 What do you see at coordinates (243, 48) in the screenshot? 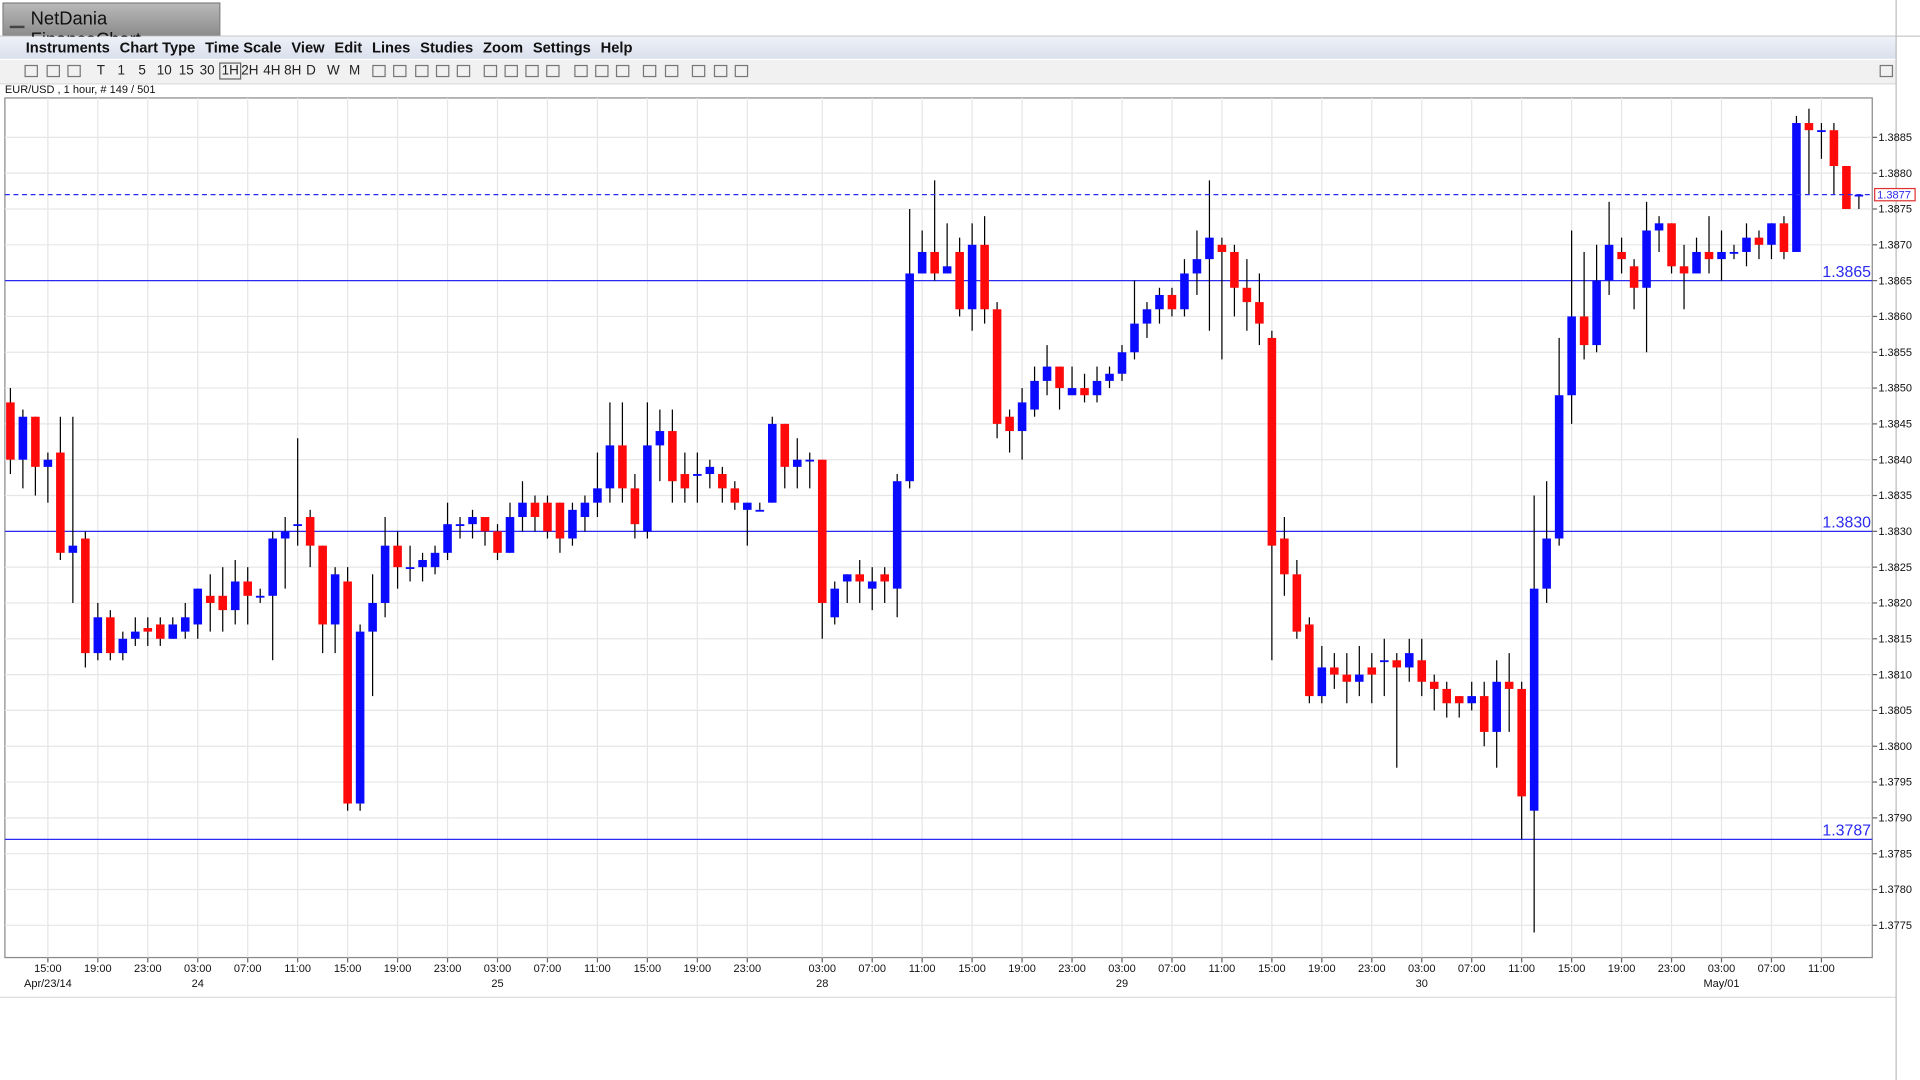
I see `menu-item: Time Scale` at bounding box center [243, 48].